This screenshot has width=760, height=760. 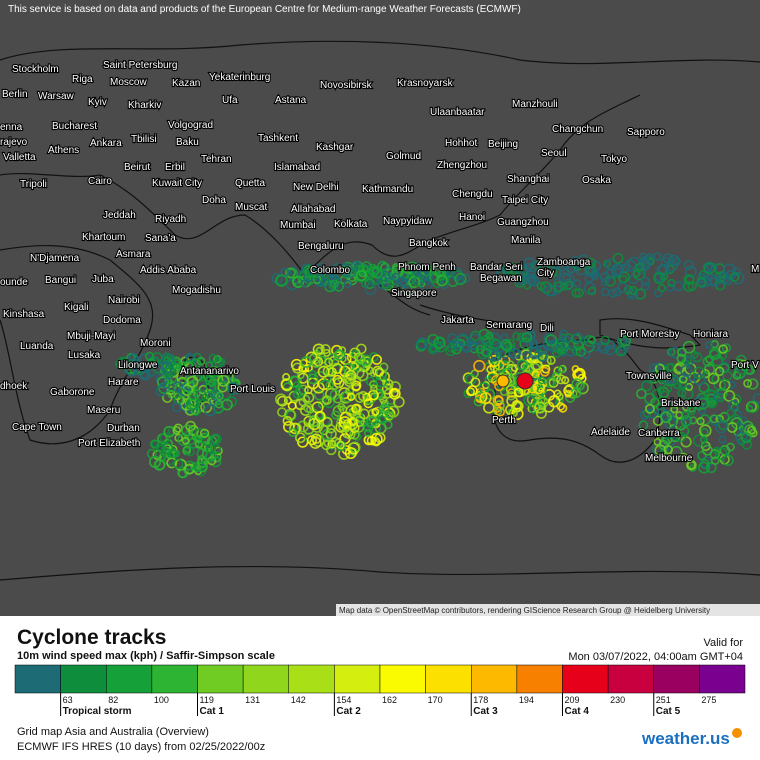 What do you see at coordinates (106, 143) in the screenshot?
I see `city-label: Ankara` at bounding box center [106, 143].